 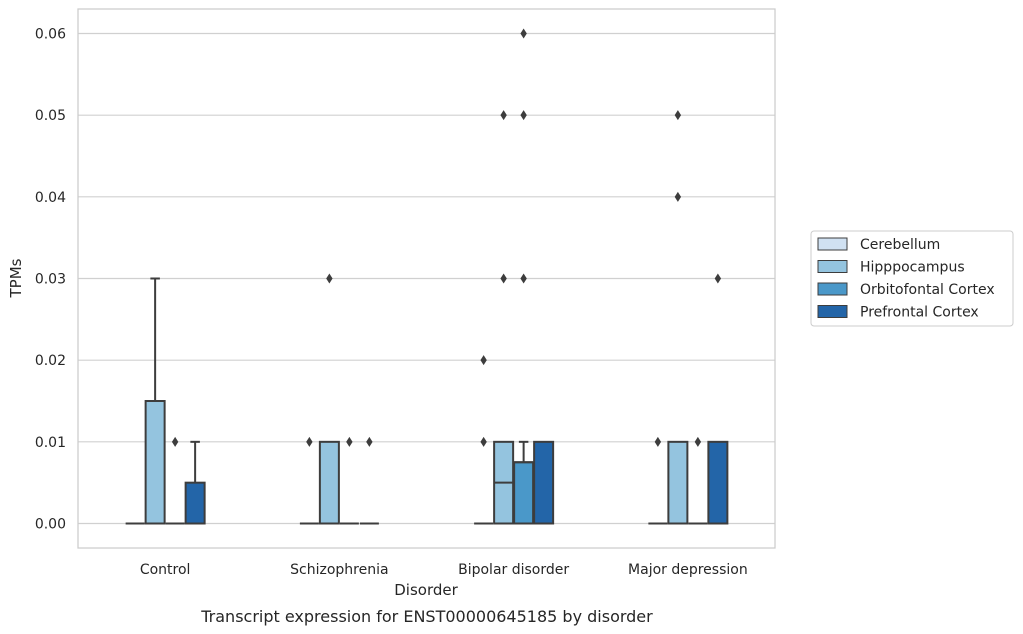 What do you see at coordinates (927, 290) in the screenshot?
I see `legend-label: Orbitofontal Cortex` at bounding box center [927, 290].